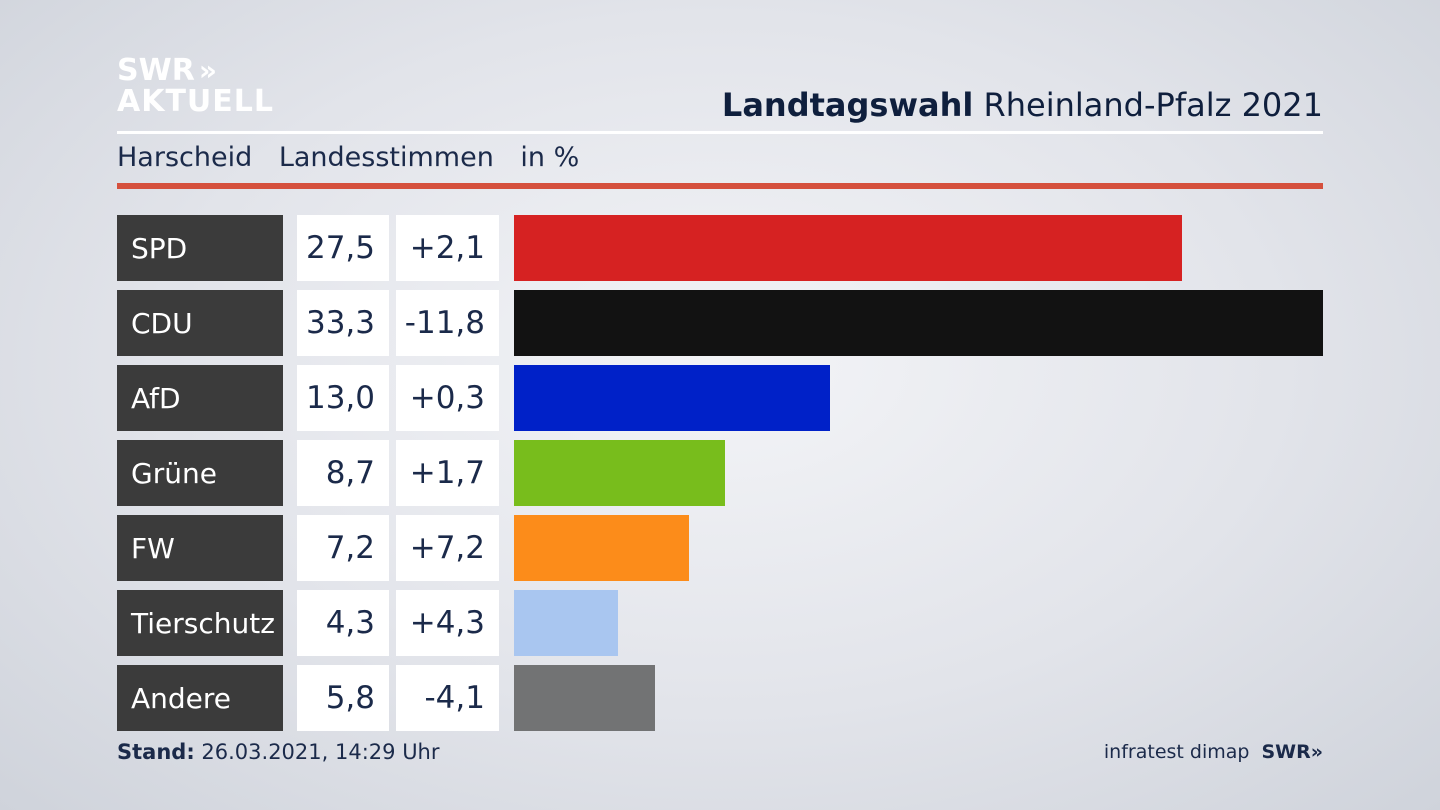 The image size is (1440, 810). Describe the element at coordinates (1176, 752) in the screenshot. I see `source-name: infratest dimap` at that location.